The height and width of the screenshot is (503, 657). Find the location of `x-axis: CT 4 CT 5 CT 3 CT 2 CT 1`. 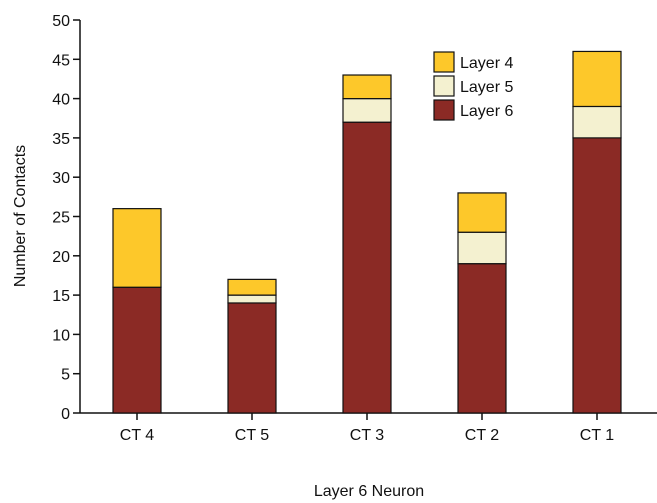

x-axis: CT 4 CT 5 CT 3 CT 2 CT 1 is located at coordinates (368, 428).